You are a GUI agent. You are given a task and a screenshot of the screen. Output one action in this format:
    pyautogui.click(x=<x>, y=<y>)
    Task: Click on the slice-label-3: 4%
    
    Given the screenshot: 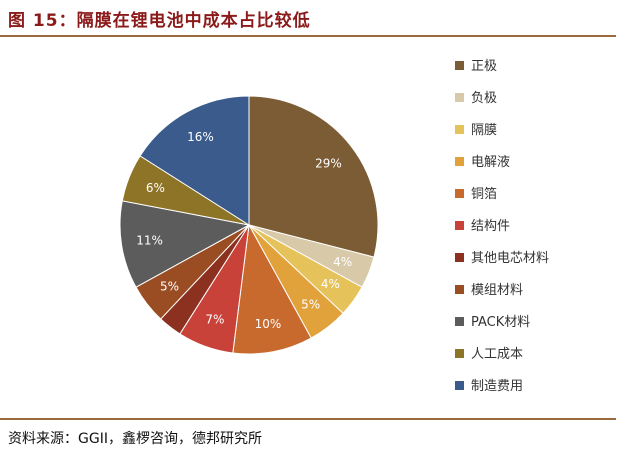 What is the action you would take?
    pyautogui.click(x=330, y=284)
    